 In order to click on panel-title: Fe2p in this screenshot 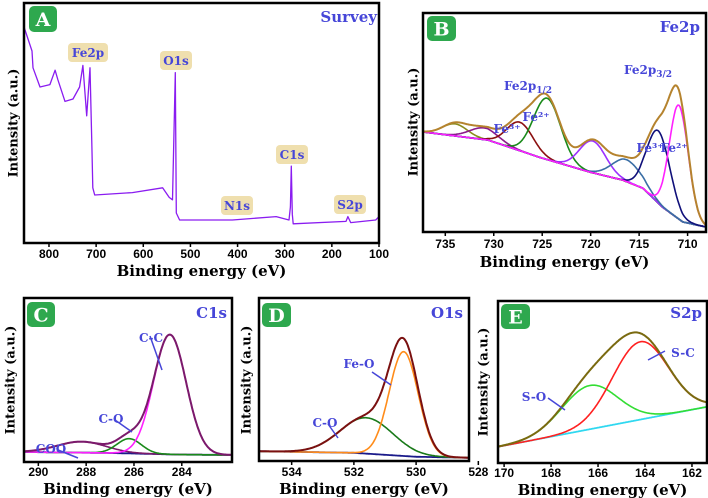, I will do `click(680, 27)`.